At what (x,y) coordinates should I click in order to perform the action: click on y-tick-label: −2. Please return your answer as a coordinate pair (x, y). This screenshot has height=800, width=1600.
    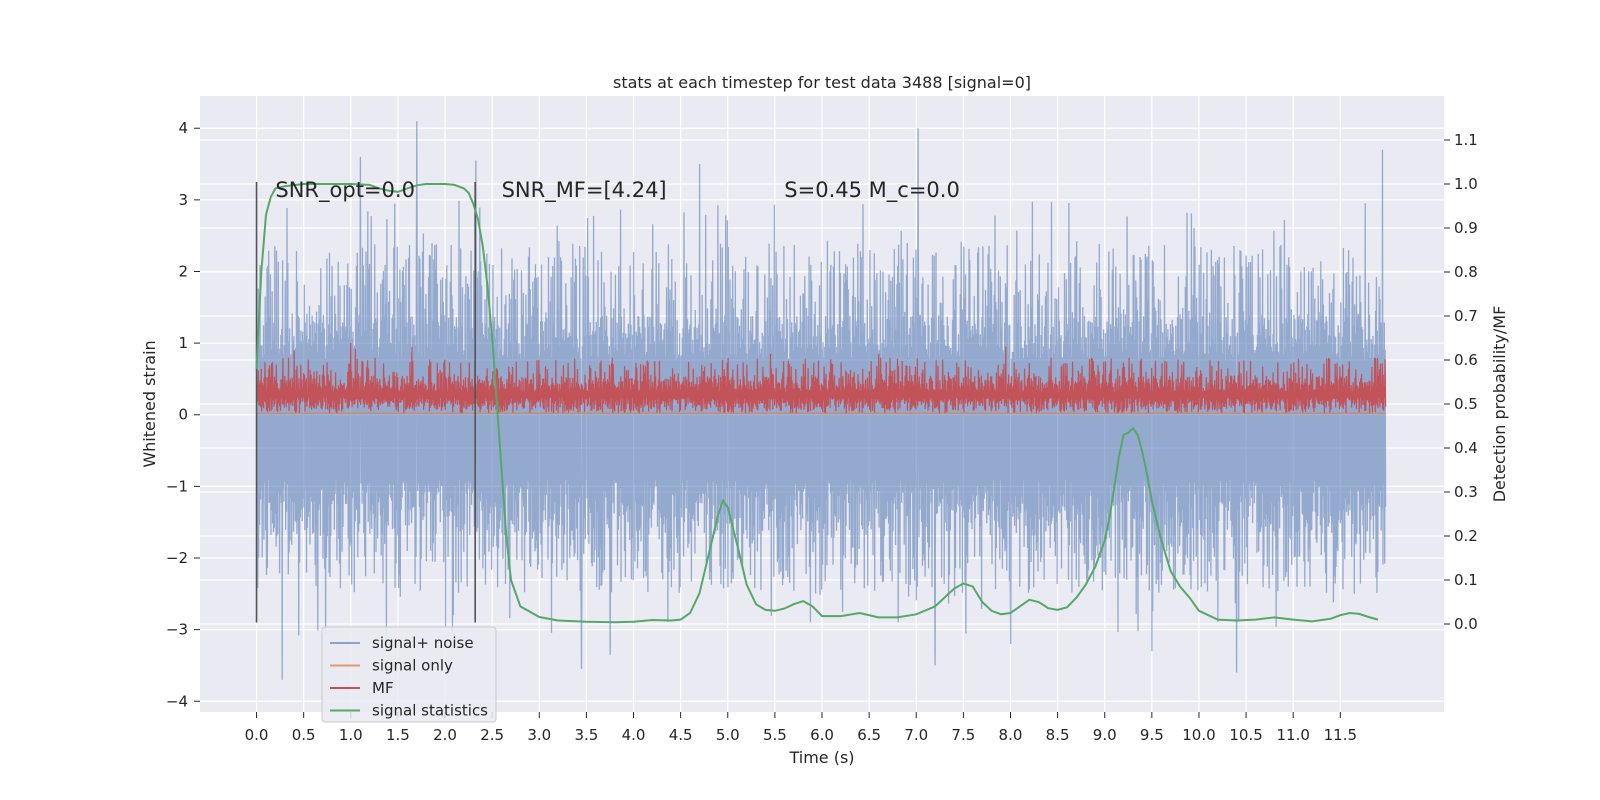
    Looking at the image, I should click on (177, 558).